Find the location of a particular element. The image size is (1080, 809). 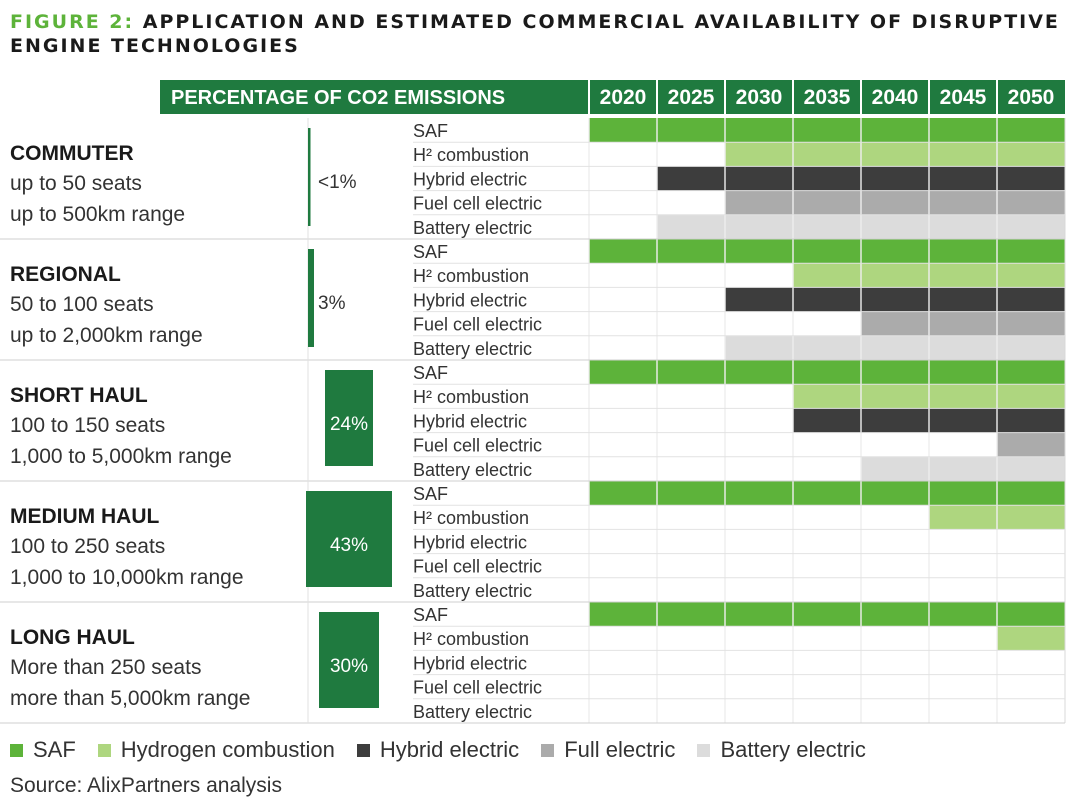

legend-item-saf: SAF is located at coordinates (43, 750).